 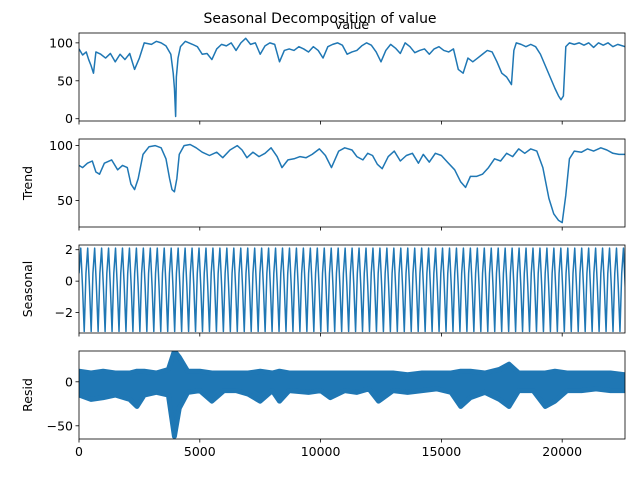 What do you see at coordinates (442, 451) in the screenshot?
I see `x-tick-label: 15000` at bounding box center [442, 451].